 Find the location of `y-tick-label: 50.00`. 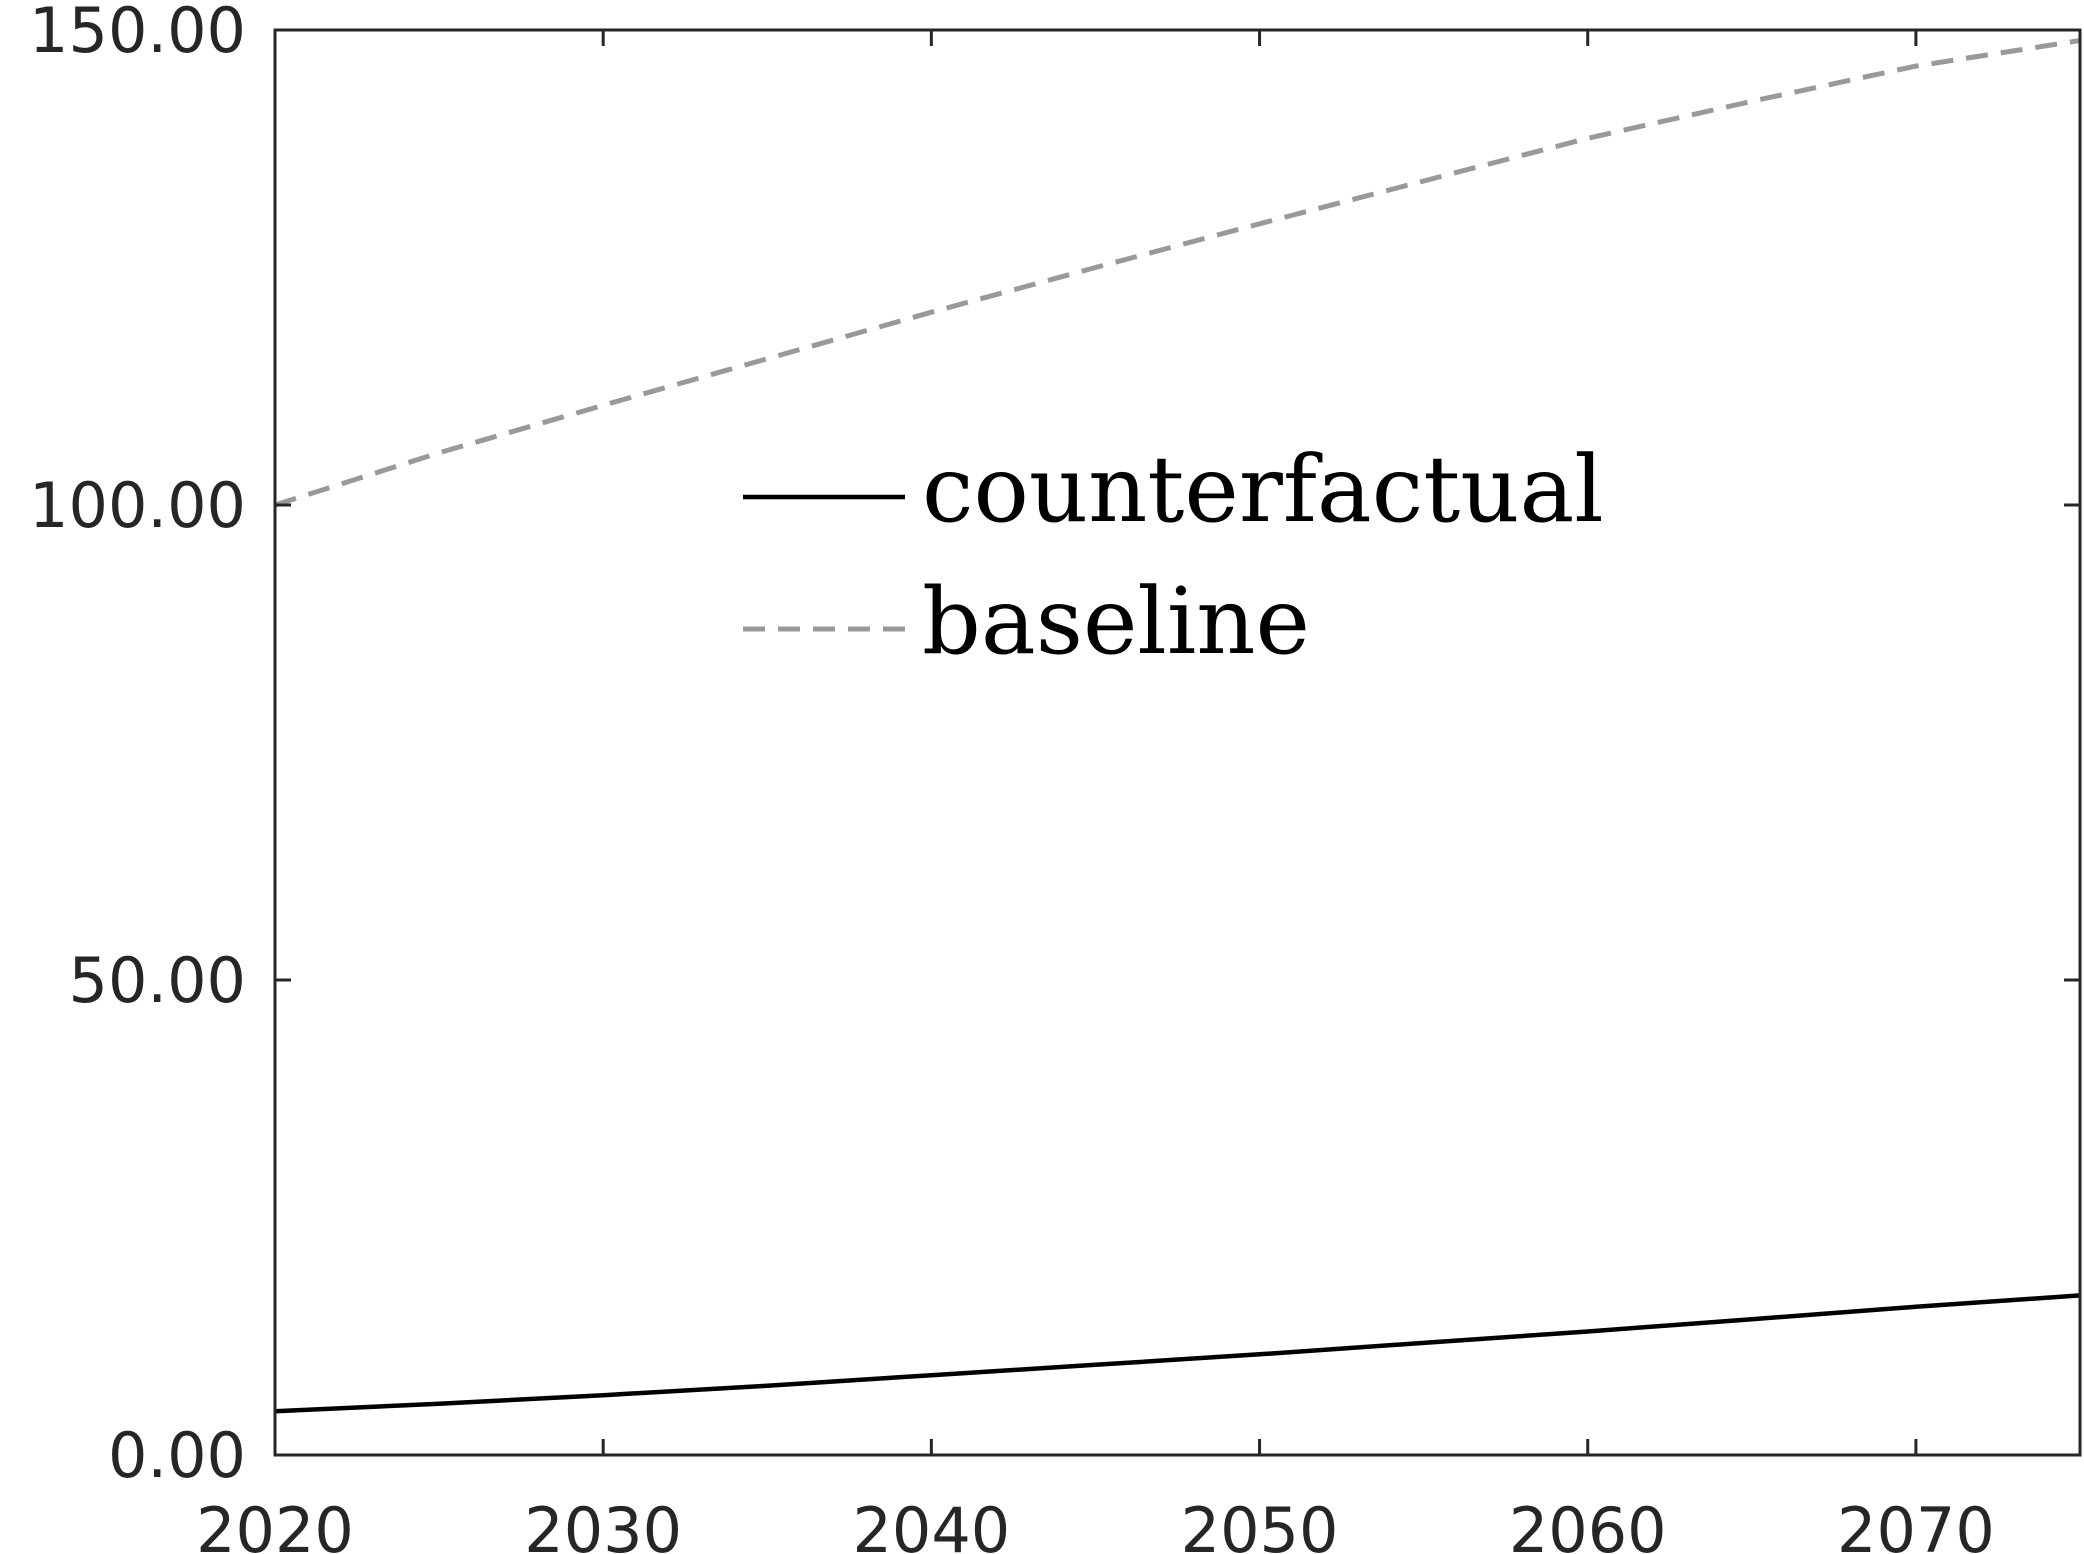

y-tick-label: 50.00 is located at coordinates (158, 980).